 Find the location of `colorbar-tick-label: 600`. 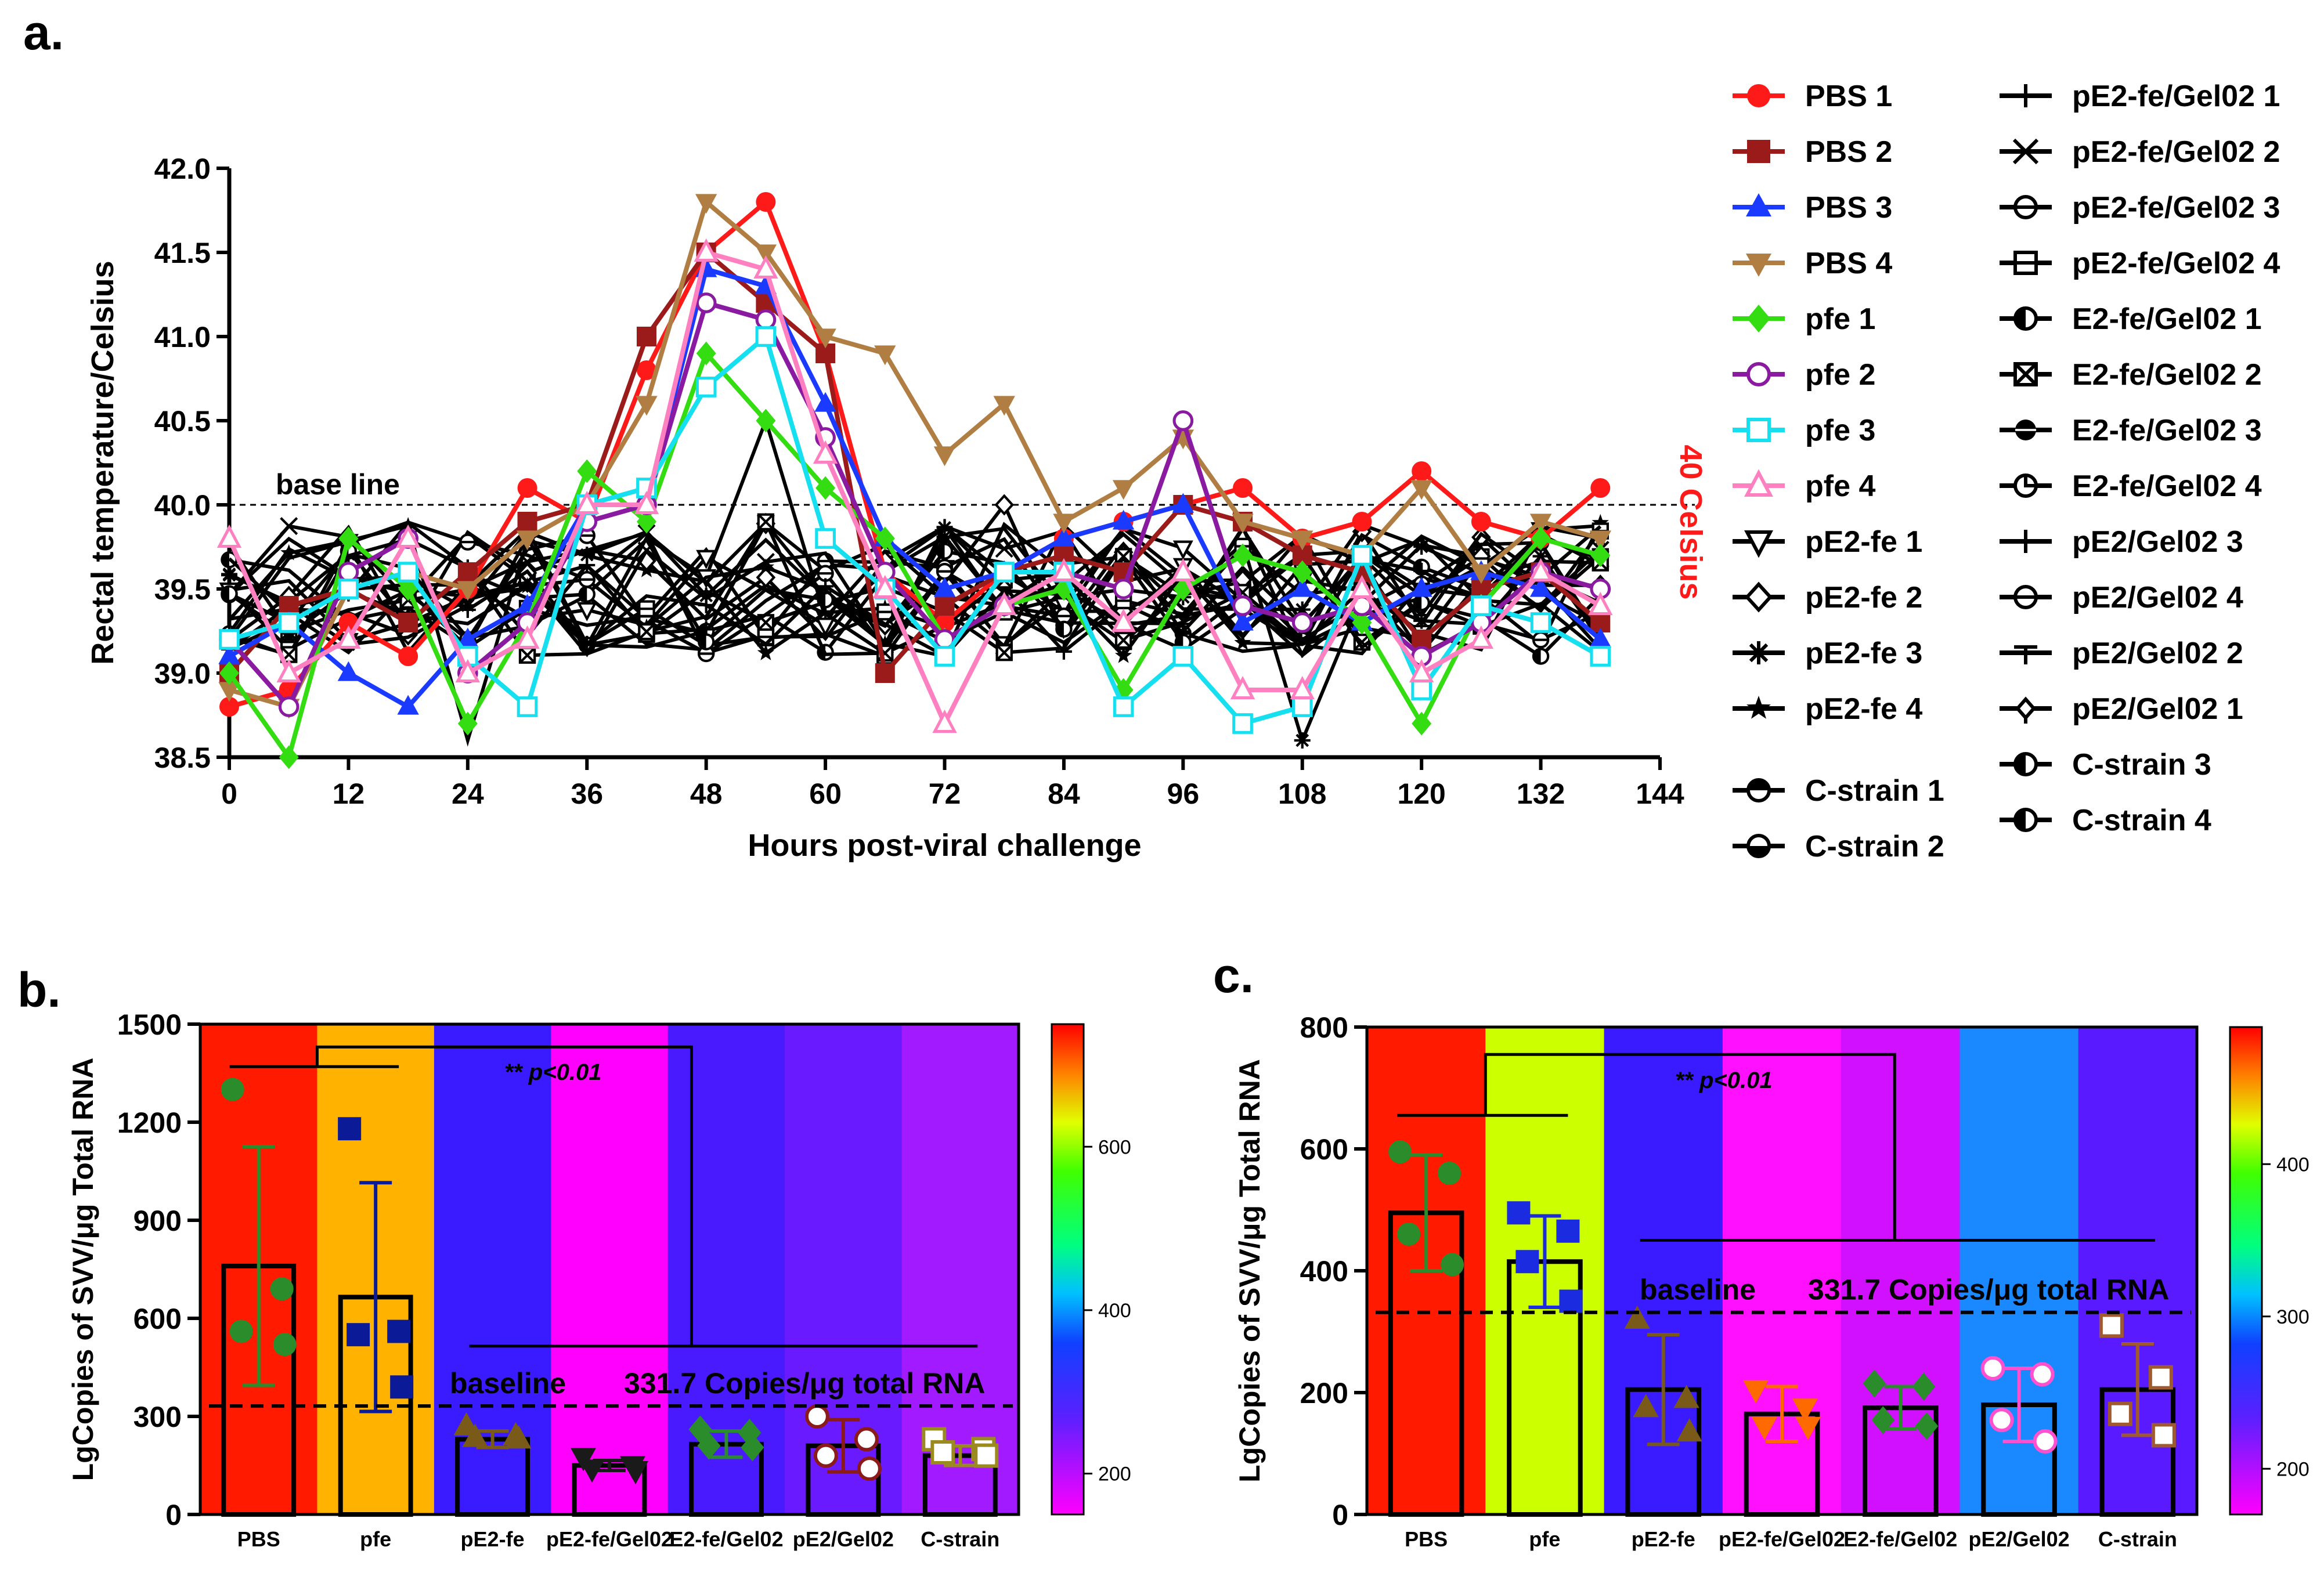

colorbar-tick-label: 600 is located at coordinates (1114, 1147).